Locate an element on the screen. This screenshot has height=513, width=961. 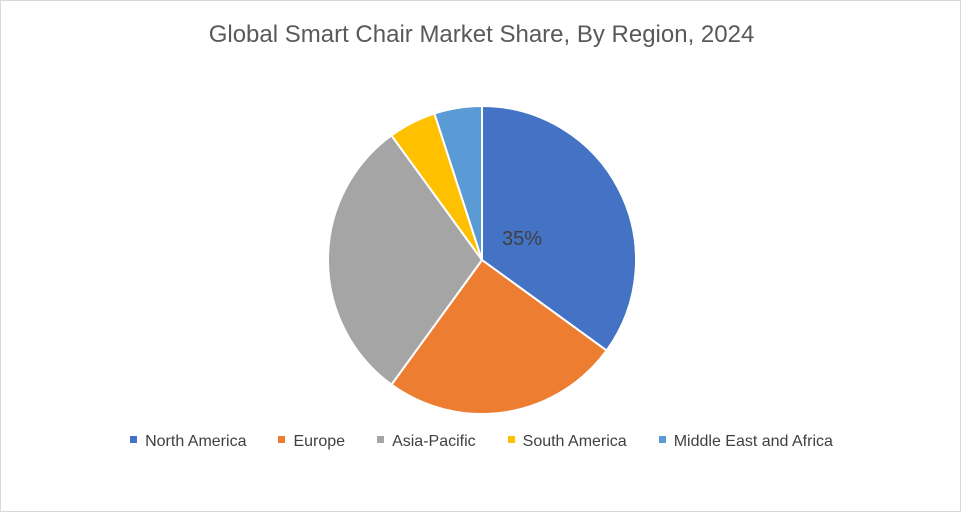
legend-item-middle-east-and-africa: Middle East and Africa is located at coordinates (745, 442).